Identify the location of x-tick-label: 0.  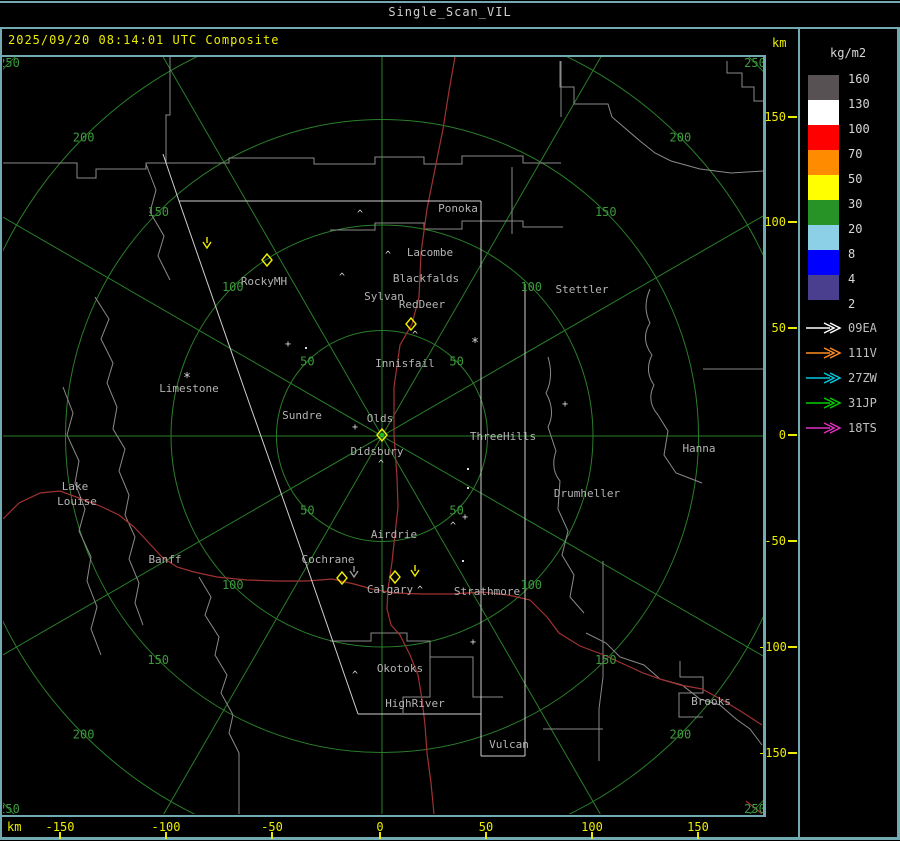
(380, 827).